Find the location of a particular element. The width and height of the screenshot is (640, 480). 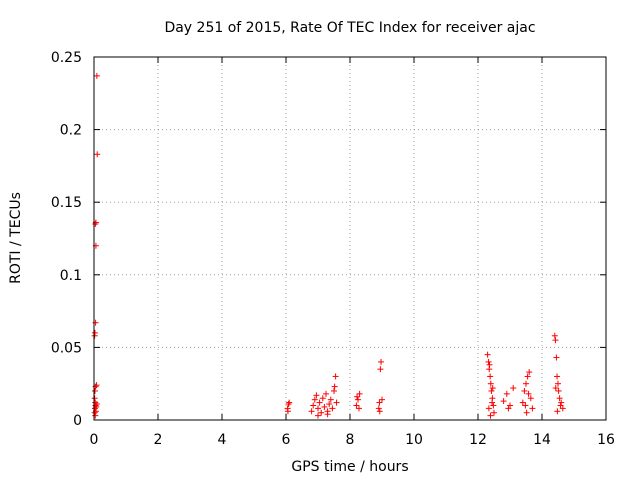

y-tick-label: 0.1 is located at coordinates (71, 276).